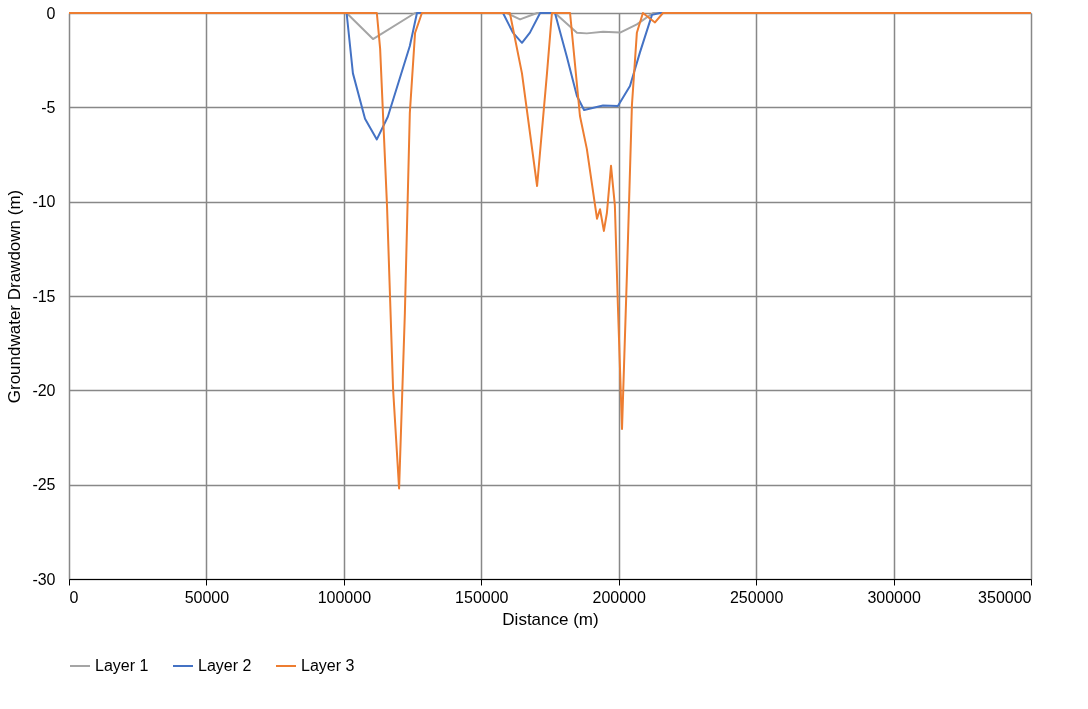  Describe the element at coordinates (225, 665) in the screenshot. I see `legend-label: Layer 2` at that location.